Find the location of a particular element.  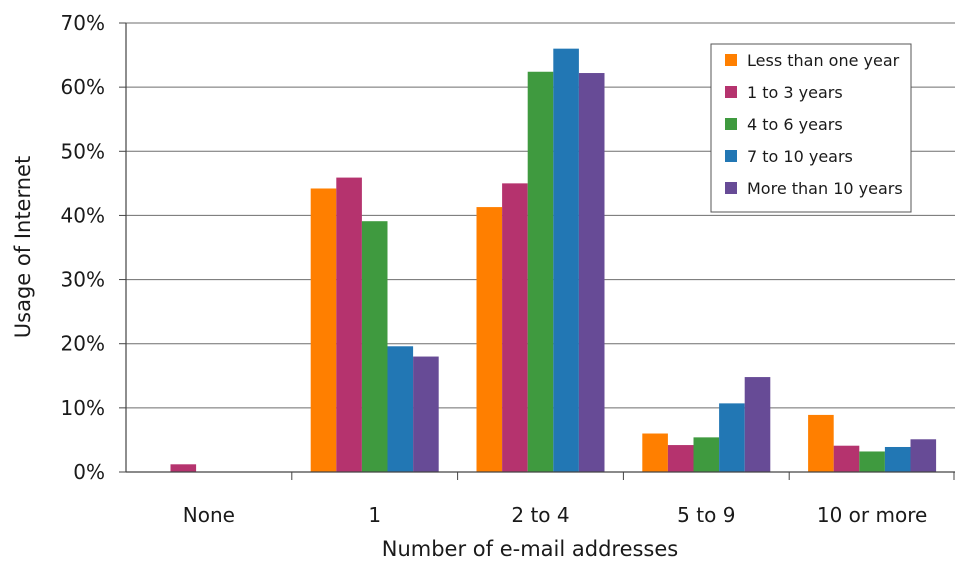

y-tick-label: 70% is located at coordinates (83, 23).